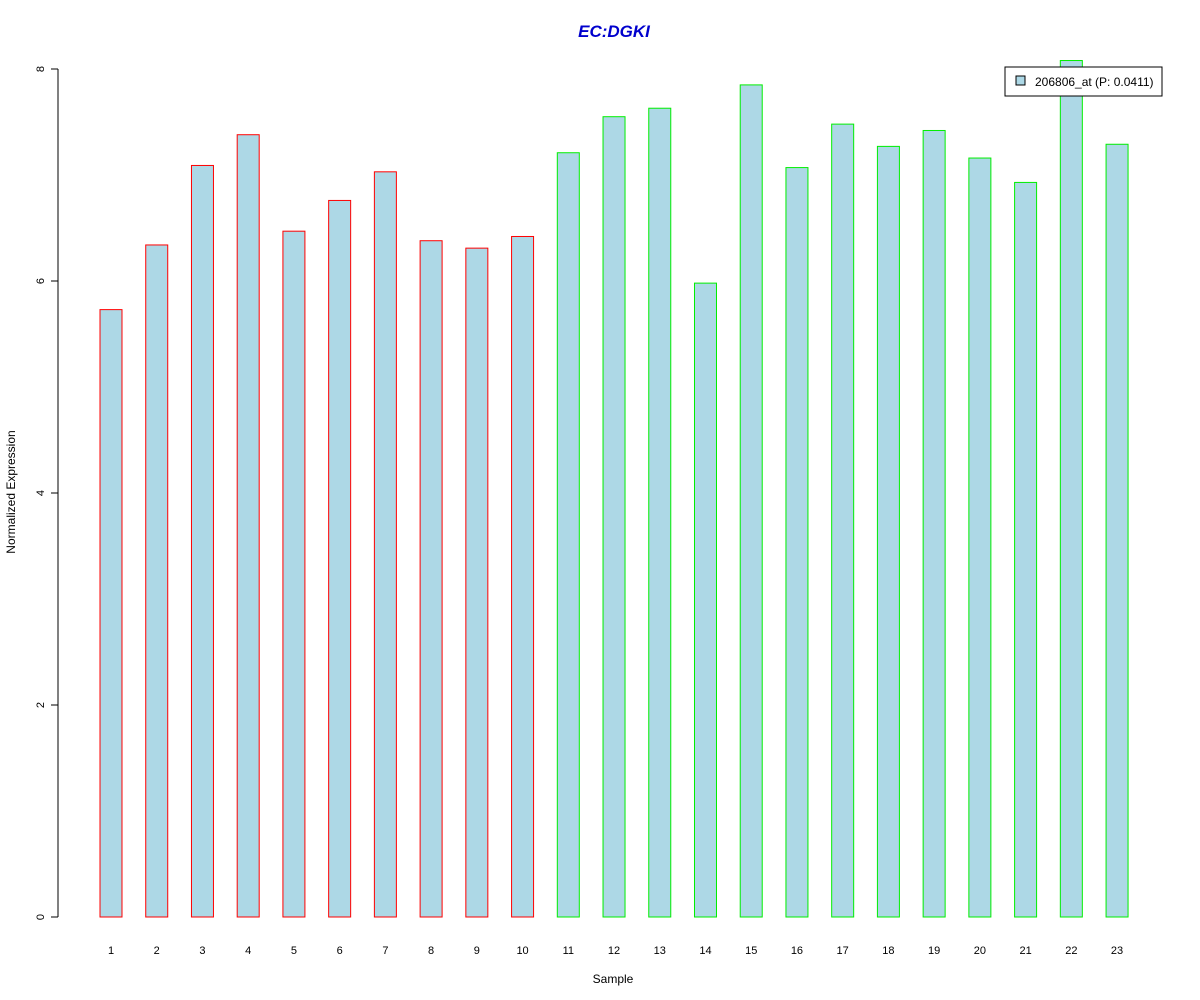  What do you see at coordinates (888, 951) in the screenshot?
I see `x-tick-label: 18` at bounding box center [888, 951].